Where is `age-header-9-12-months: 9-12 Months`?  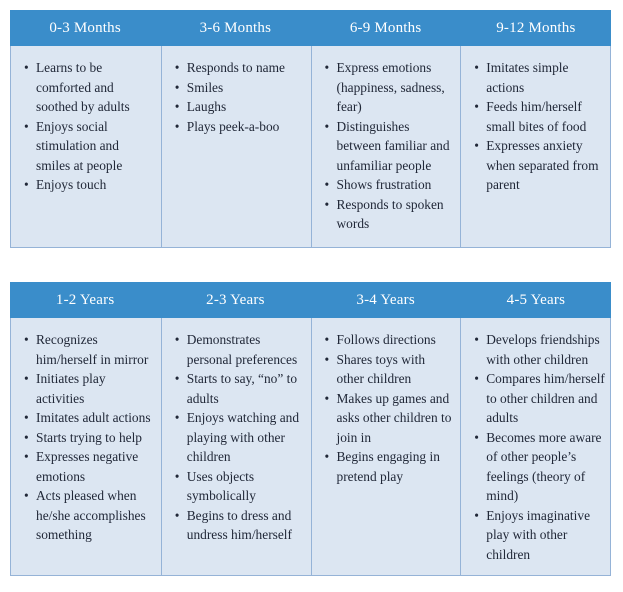 age-header-9-12-months: 9-12 Months is located at coordinates (536, 27).